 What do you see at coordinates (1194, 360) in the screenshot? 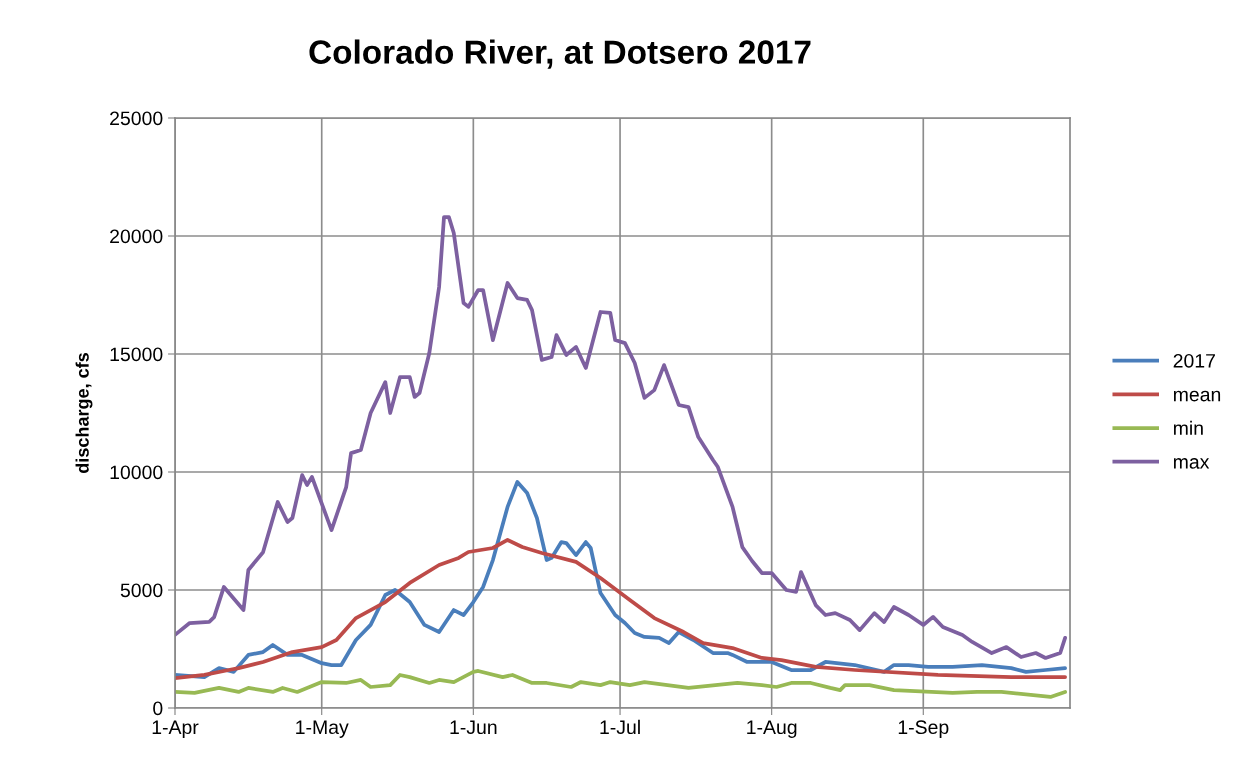
I see `legend-label: 2017` at bounding box center [1194, 360].